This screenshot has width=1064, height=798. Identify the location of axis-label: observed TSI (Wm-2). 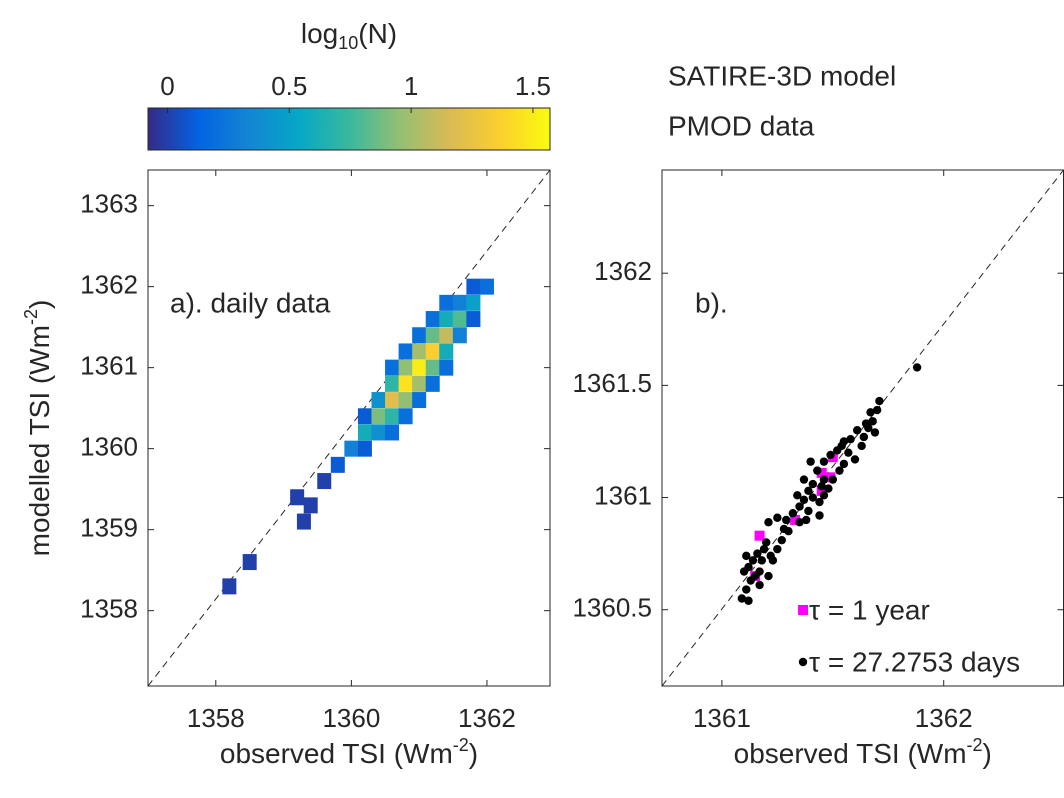
(349, 752).